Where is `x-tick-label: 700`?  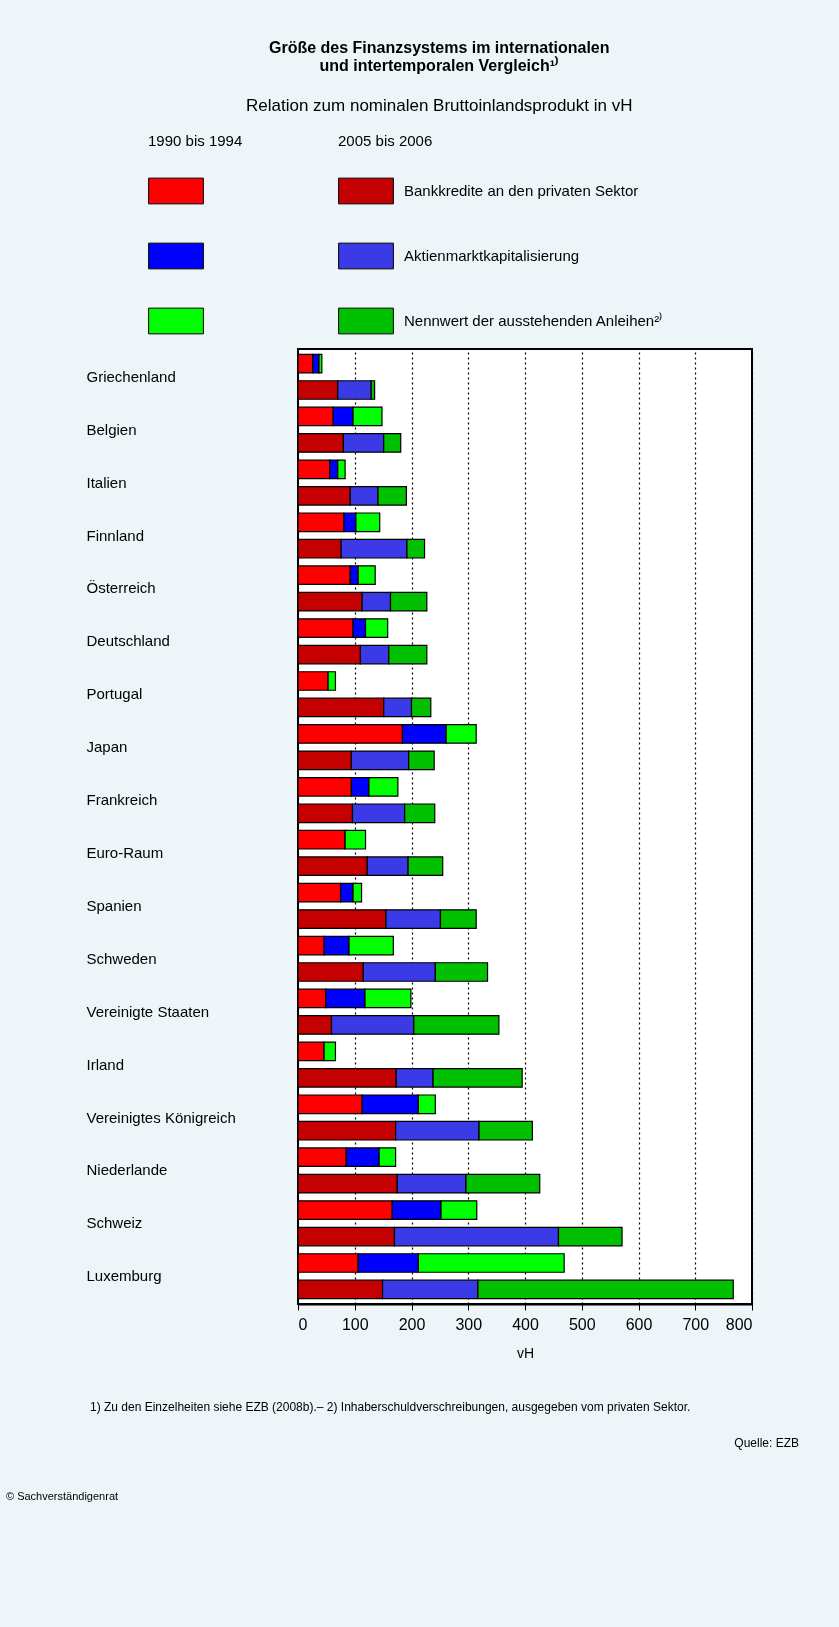 x-tick-label: 700 is located at coordinates (696, 1324).